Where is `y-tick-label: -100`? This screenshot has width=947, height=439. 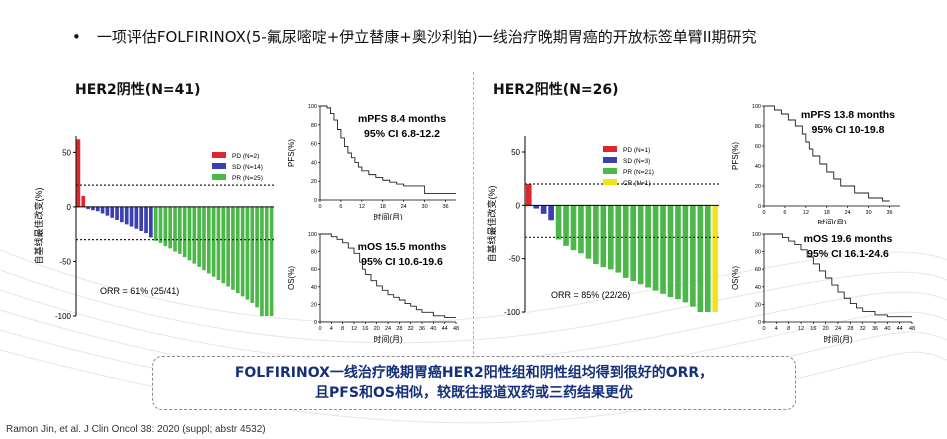 y-tick-label: -100 is located at coordinates (63, 316).